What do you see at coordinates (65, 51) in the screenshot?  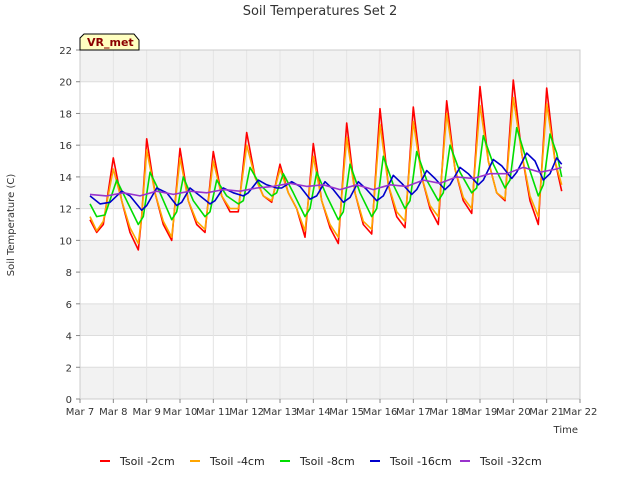 I see `y-tick-label: 22` at bounding box center [65, 51].